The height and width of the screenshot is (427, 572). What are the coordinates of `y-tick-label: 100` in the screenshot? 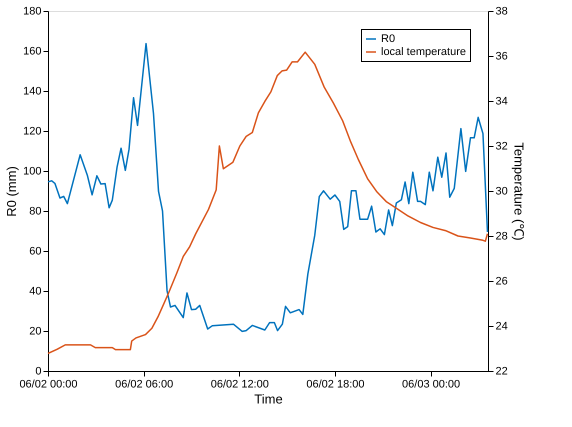 It's located at (32, 172).